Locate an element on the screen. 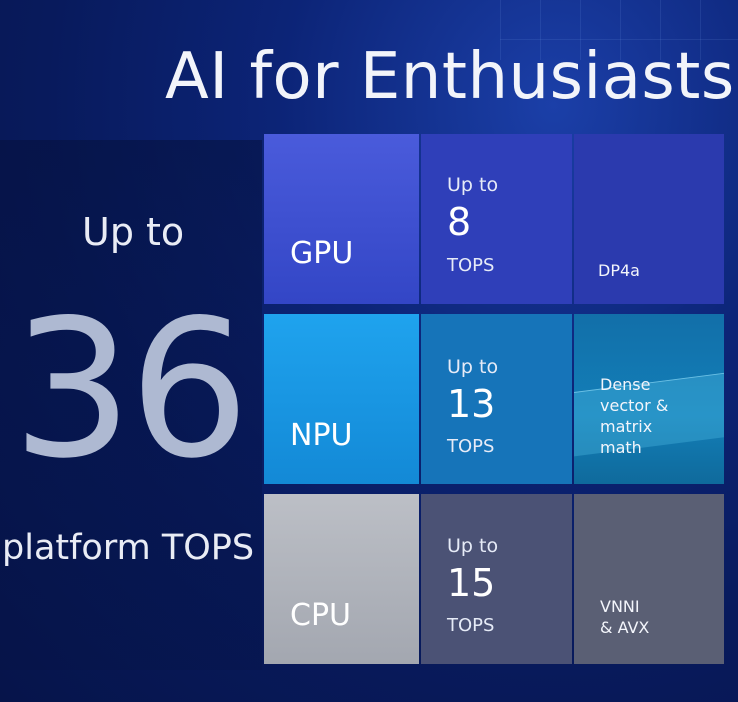  gpu-label: GPU is located at coordinates (322, 253).